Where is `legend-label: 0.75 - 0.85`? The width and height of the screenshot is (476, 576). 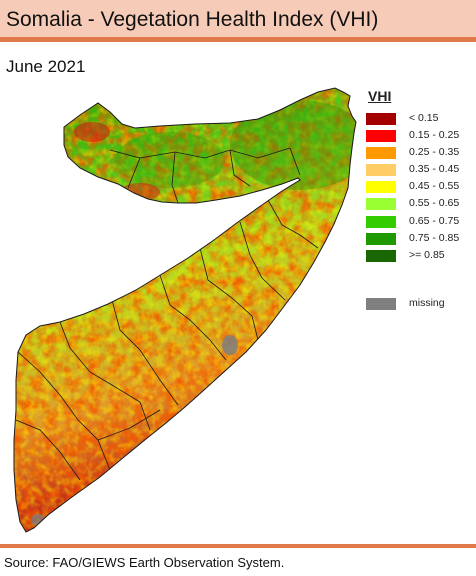
legend-label: 0.75 - 0.85 is located at coordinates (434, 237).